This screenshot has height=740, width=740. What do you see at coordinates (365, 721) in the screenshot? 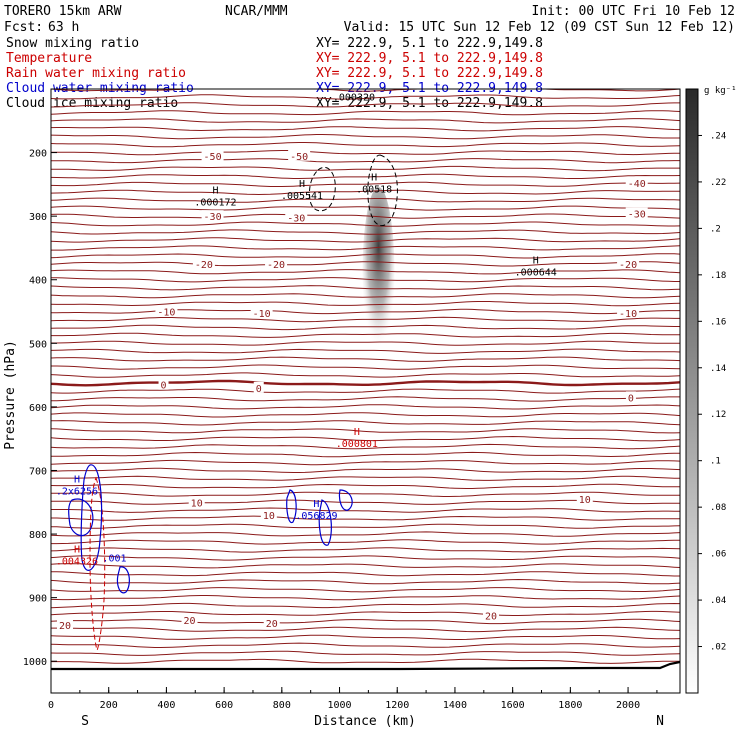
I see `x-axis-label: Distance (km)` at bounding box center [365, 721].